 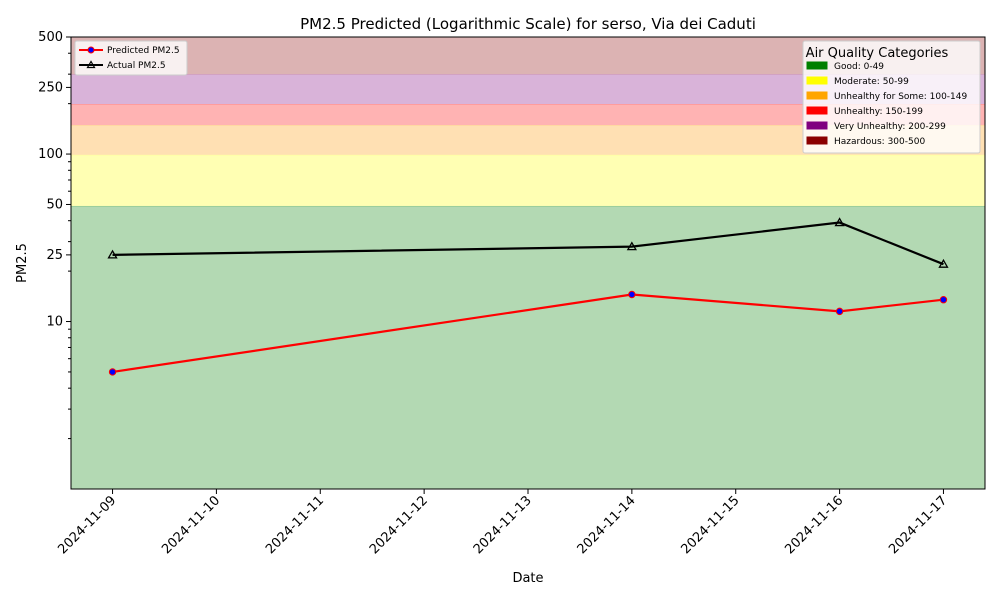 I want to click on y-tick-label: 250, so click(x=50, y=87).